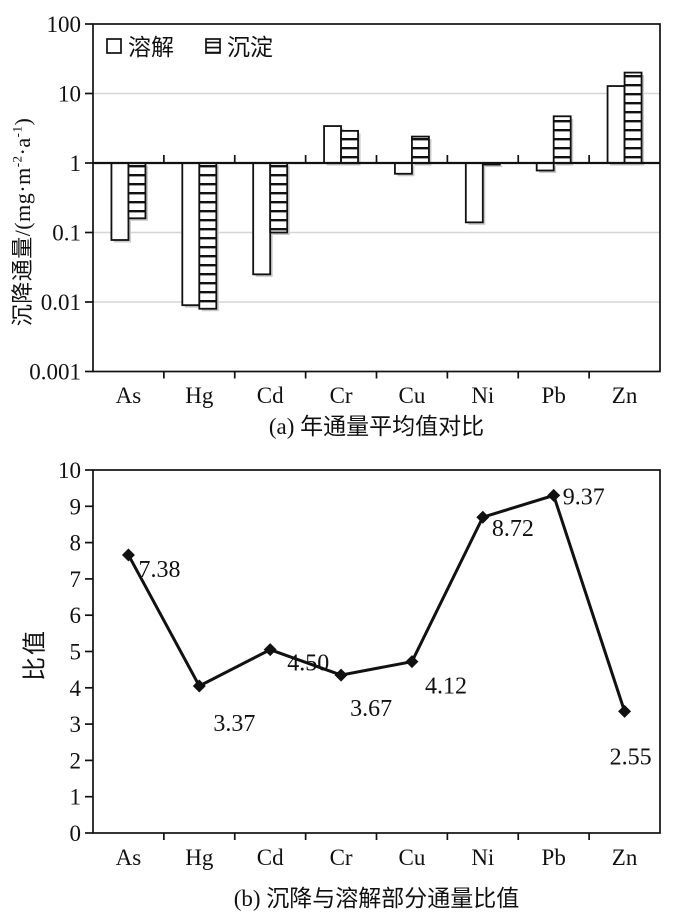  I want to click on legend-swatch-precipitate, so click(213, 46).